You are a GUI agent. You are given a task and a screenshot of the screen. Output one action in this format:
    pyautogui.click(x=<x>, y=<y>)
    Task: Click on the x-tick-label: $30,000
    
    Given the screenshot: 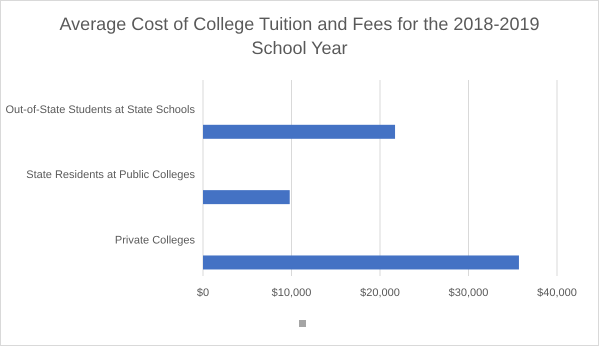 What is the action you would take?
    pyautogui.click(x=468, y=293)
    